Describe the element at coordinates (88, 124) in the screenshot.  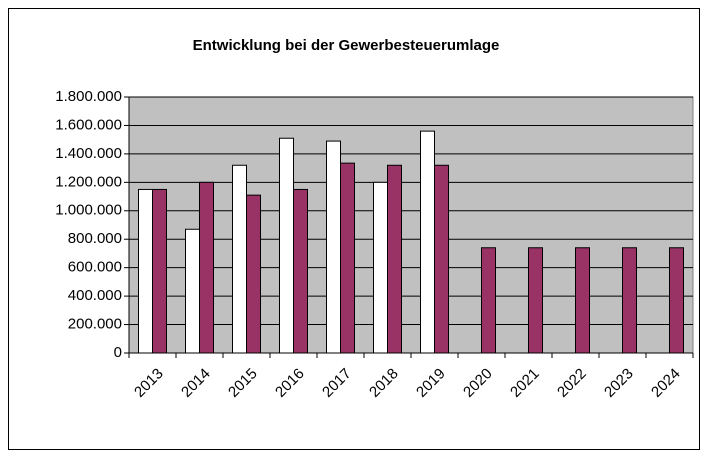
I see `y-tick-label: 1.600.000` at that location.